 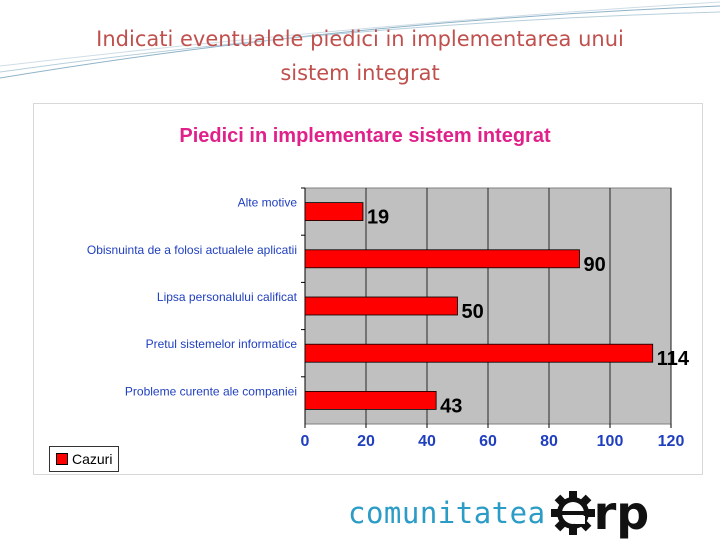 I want to click on logo-letters: rp, so click(x=621, y=513).